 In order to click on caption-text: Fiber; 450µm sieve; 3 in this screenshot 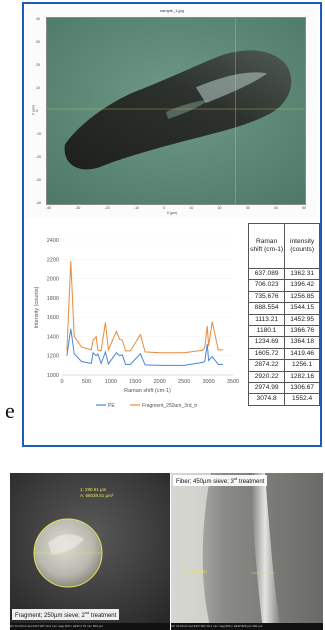, I will do `click(205, 482)`.